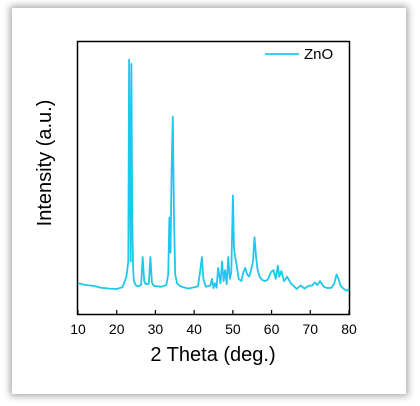 Image resolution: width=420 pixels, height=406 pixels. Describe the element at coordinates (156, 329) in the screenshot. I see `x-tick-label: 30` at that location.